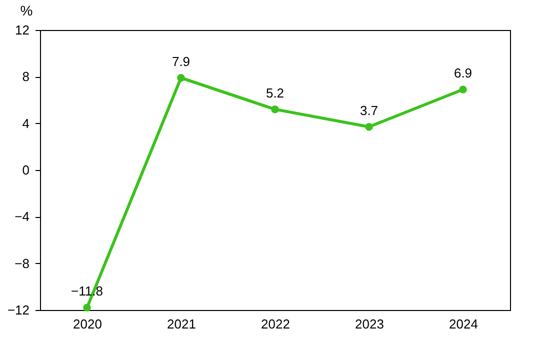 The height and width of the screenshot is (344, 546). I want to click on y-tick-label: −4, so click(22, 216).